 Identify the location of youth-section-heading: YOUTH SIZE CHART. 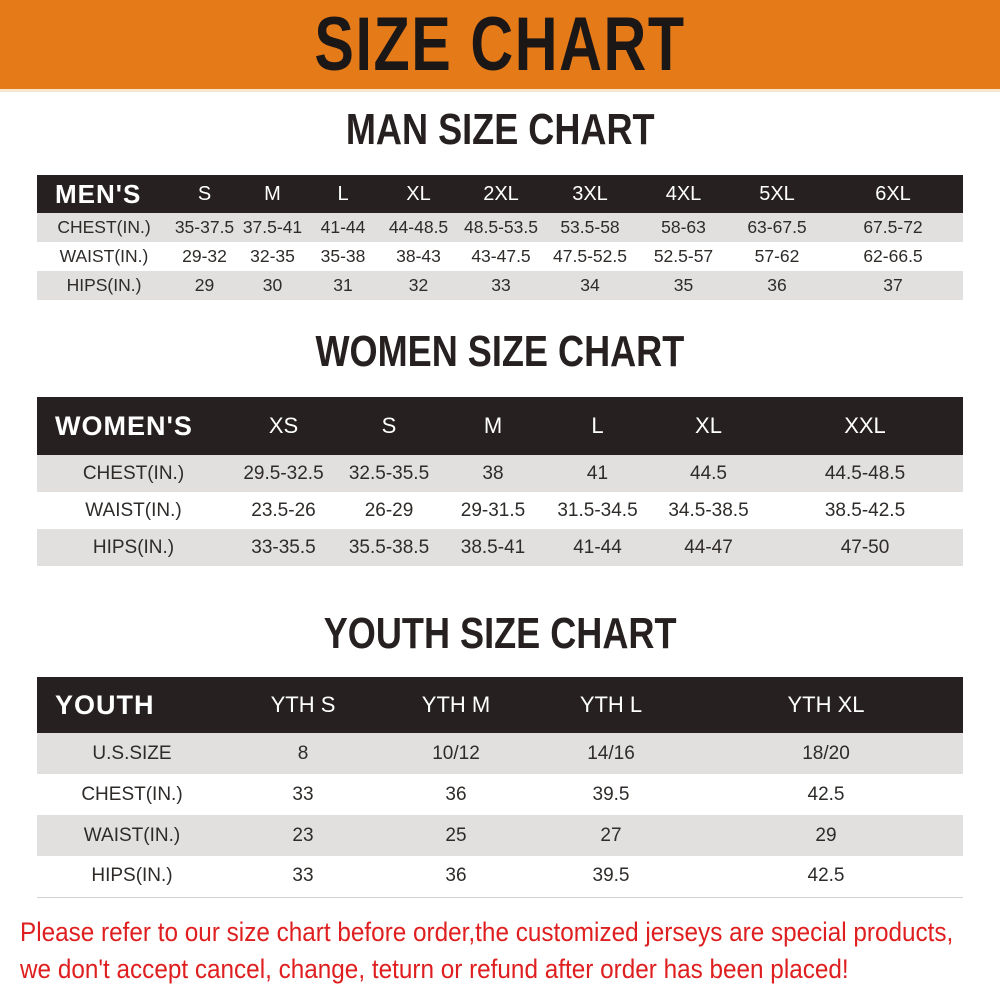
(500, 634).